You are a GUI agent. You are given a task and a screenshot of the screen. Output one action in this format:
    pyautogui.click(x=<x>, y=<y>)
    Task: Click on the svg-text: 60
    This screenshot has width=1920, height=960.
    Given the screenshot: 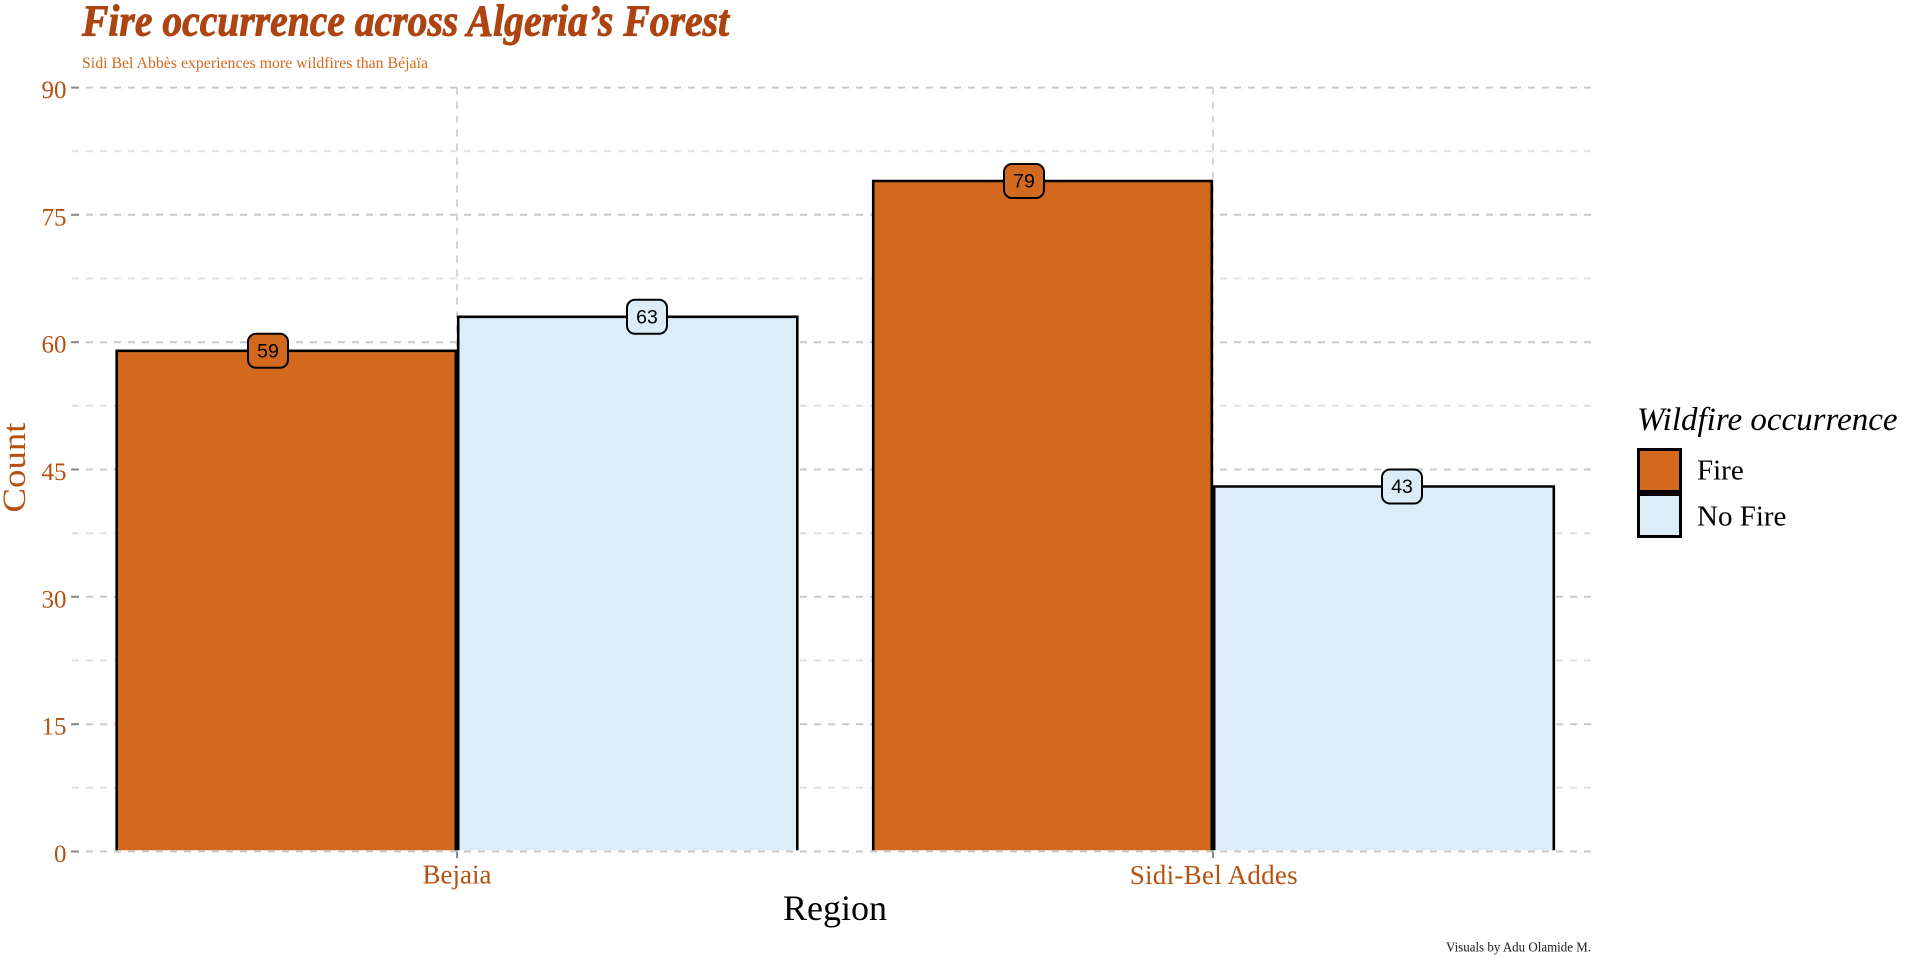 What is the action you would take?
    pyautogui.click(x=54, y=345)
    